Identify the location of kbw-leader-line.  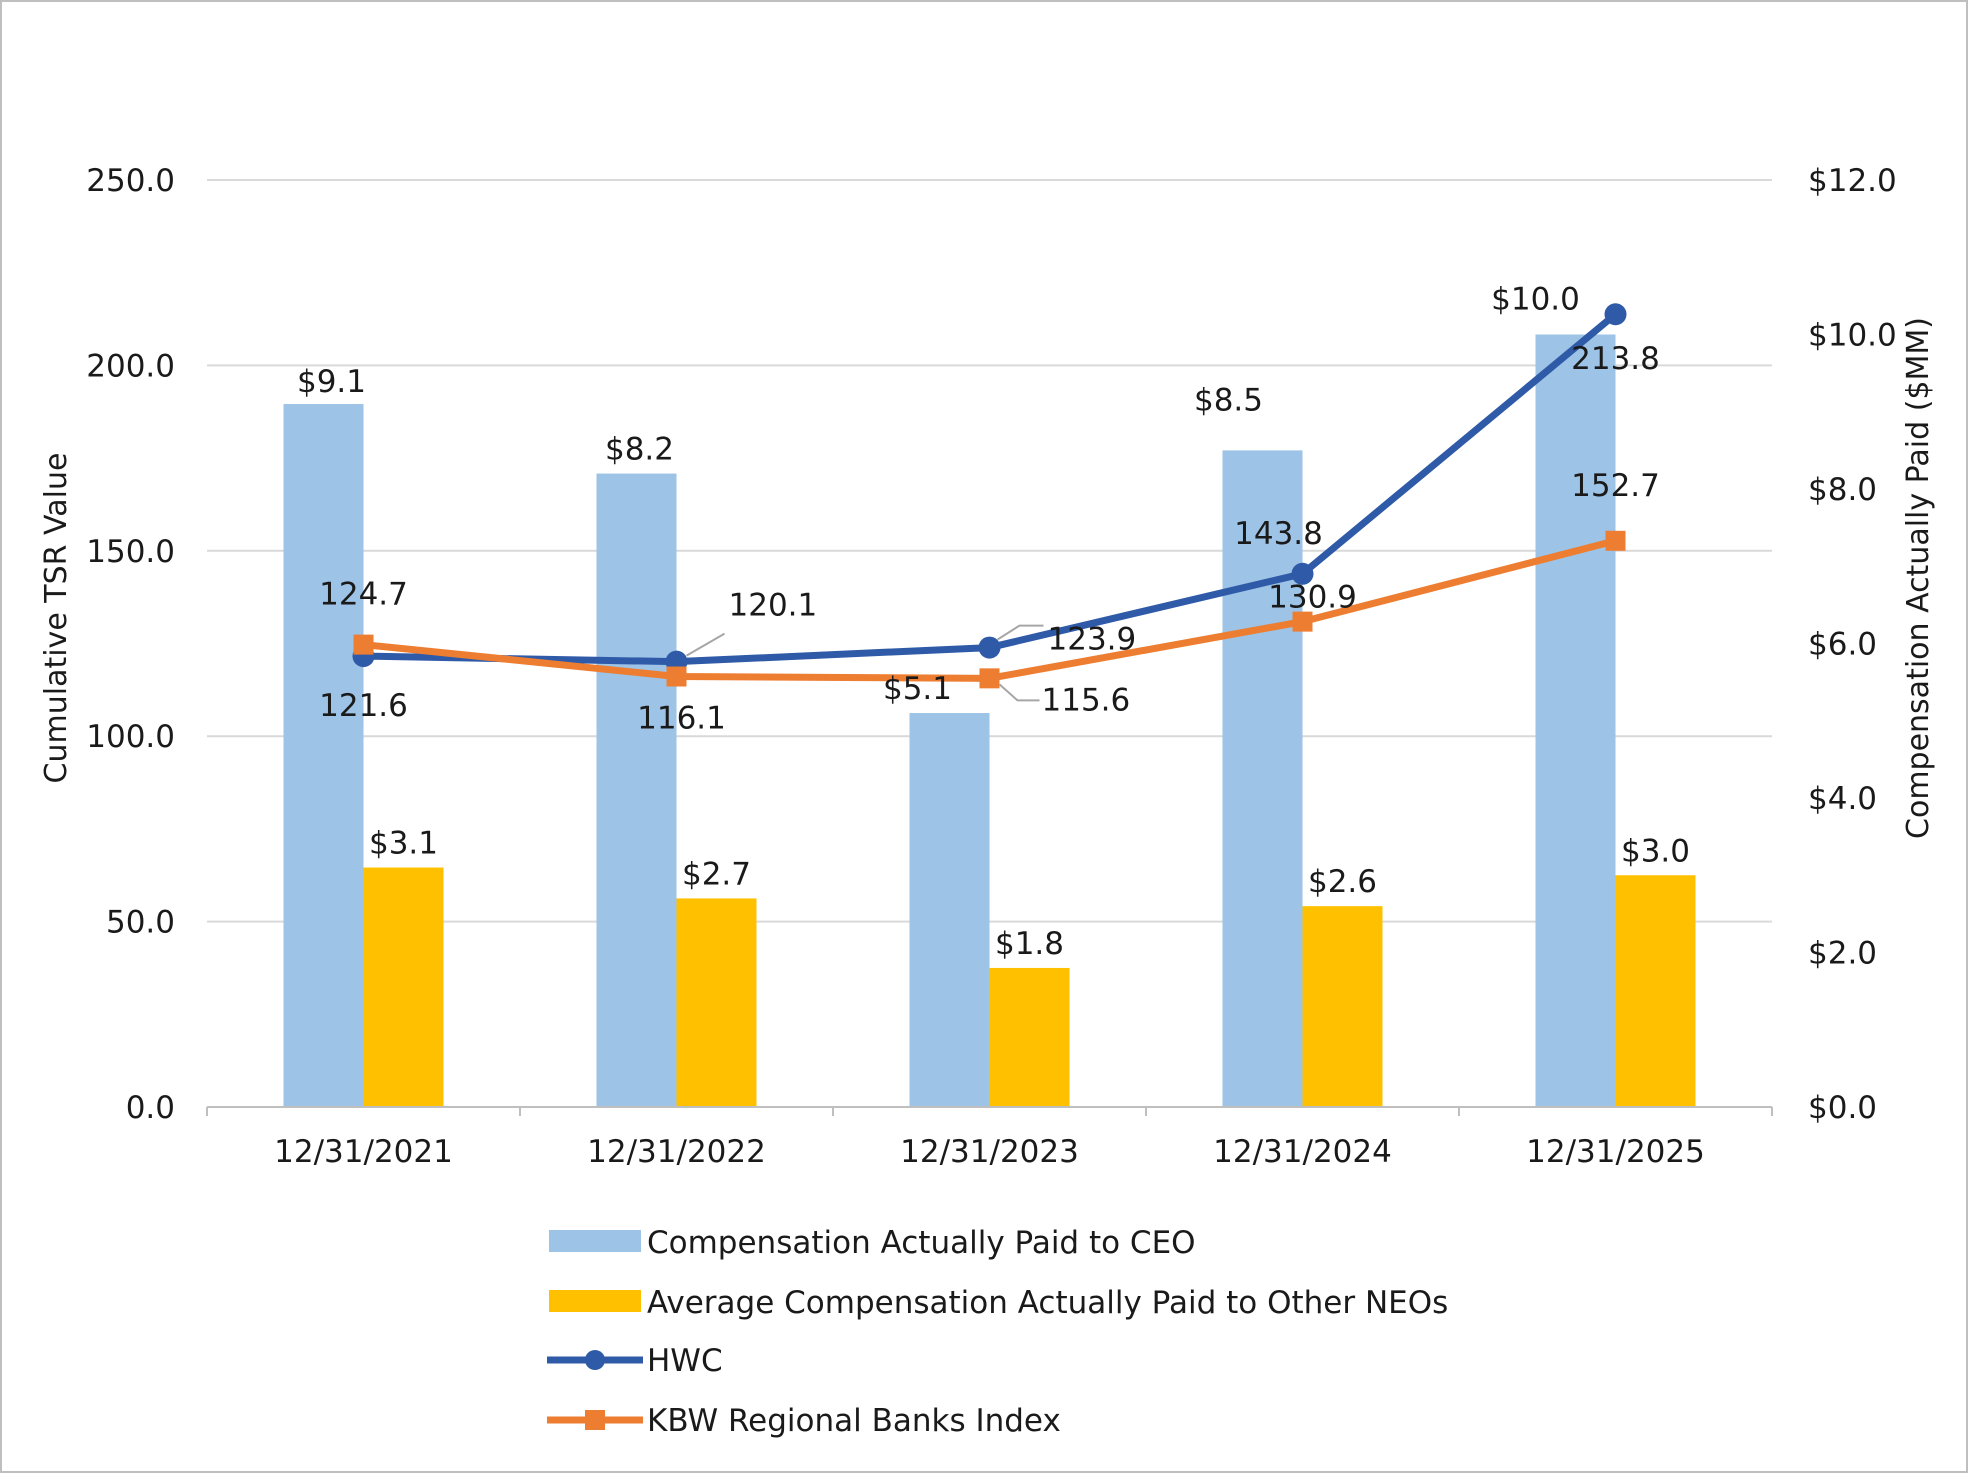
(1019, 692).